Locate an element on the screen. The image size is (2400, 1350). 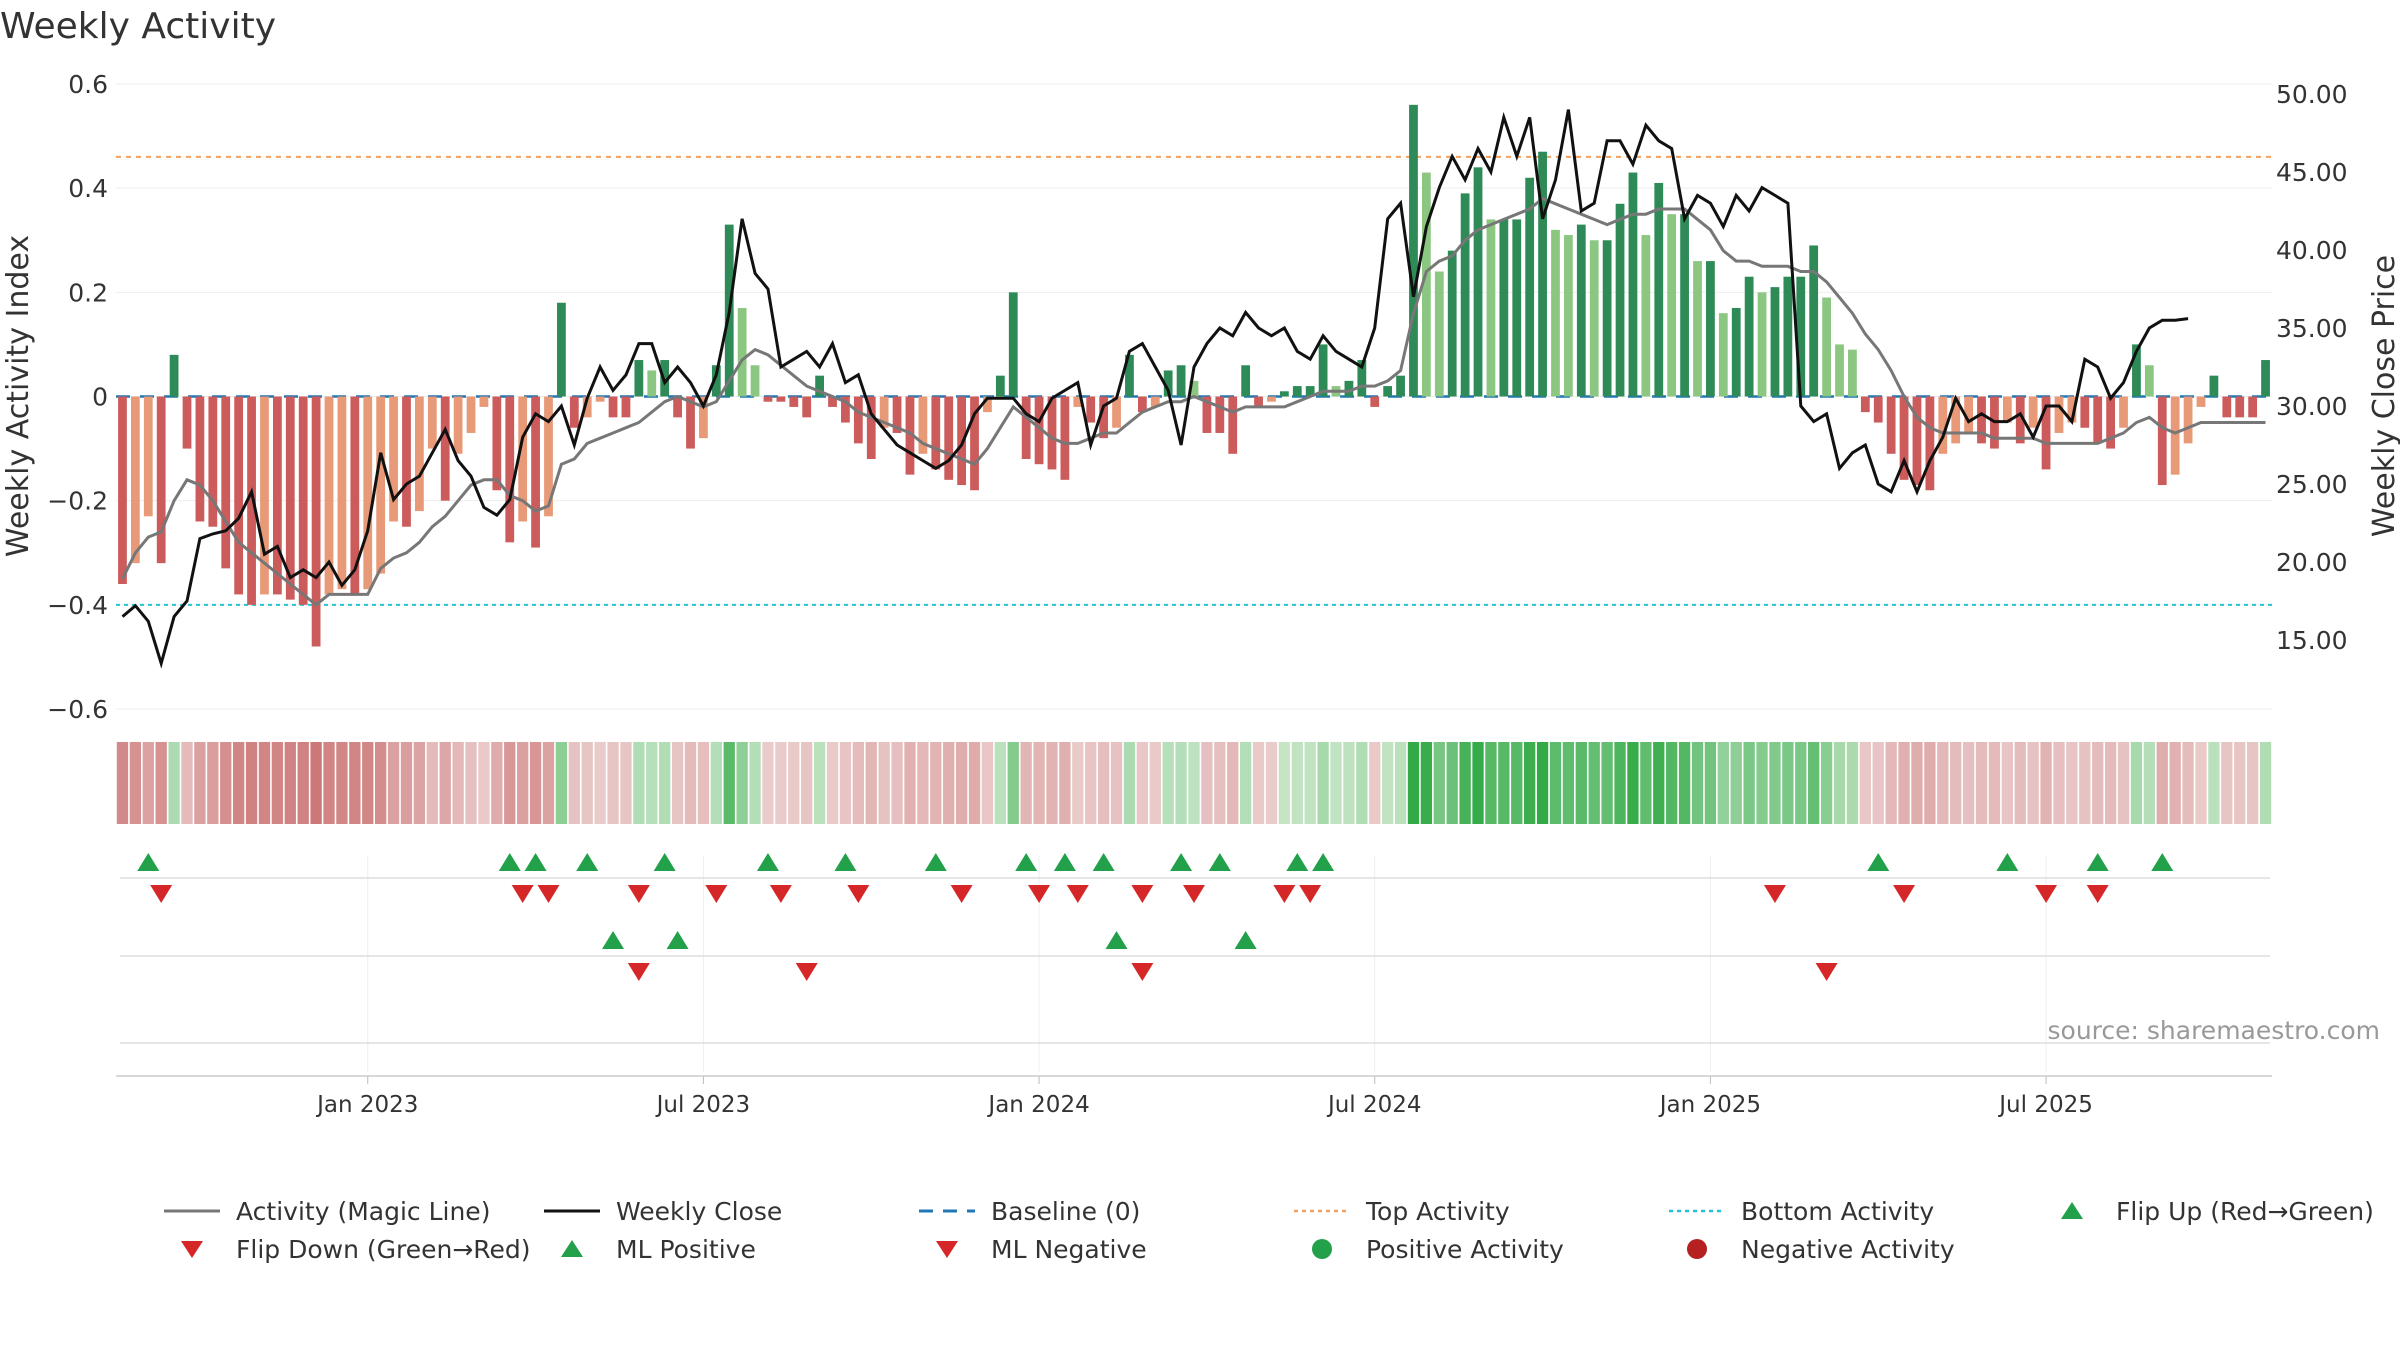
legend-label: Bottom Activity is located at coordinates (1838, 1211).